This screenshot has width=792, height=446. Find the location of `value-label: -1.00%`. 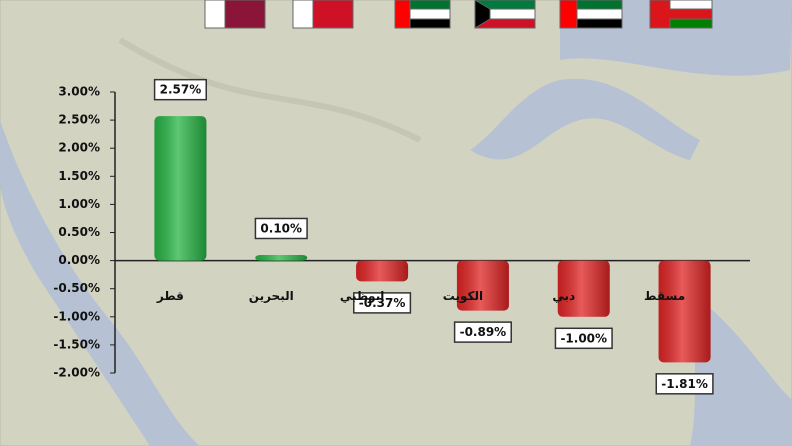

value-label: -1.00% is located at coordinates (583, 338).